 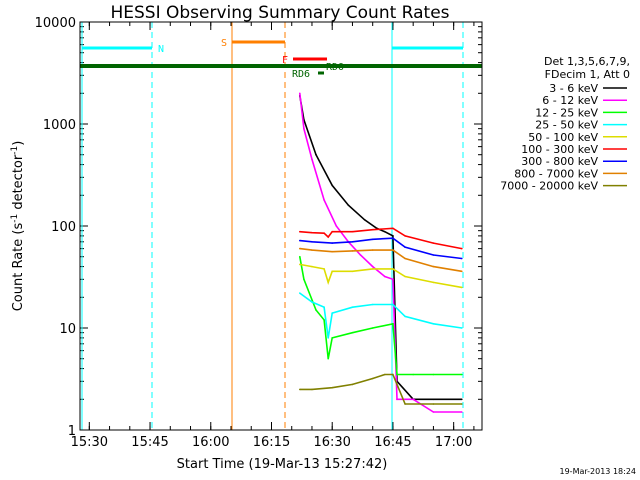 I want to click on legend-item-label: 25 - 50 keV, so click(x=566, y=125).